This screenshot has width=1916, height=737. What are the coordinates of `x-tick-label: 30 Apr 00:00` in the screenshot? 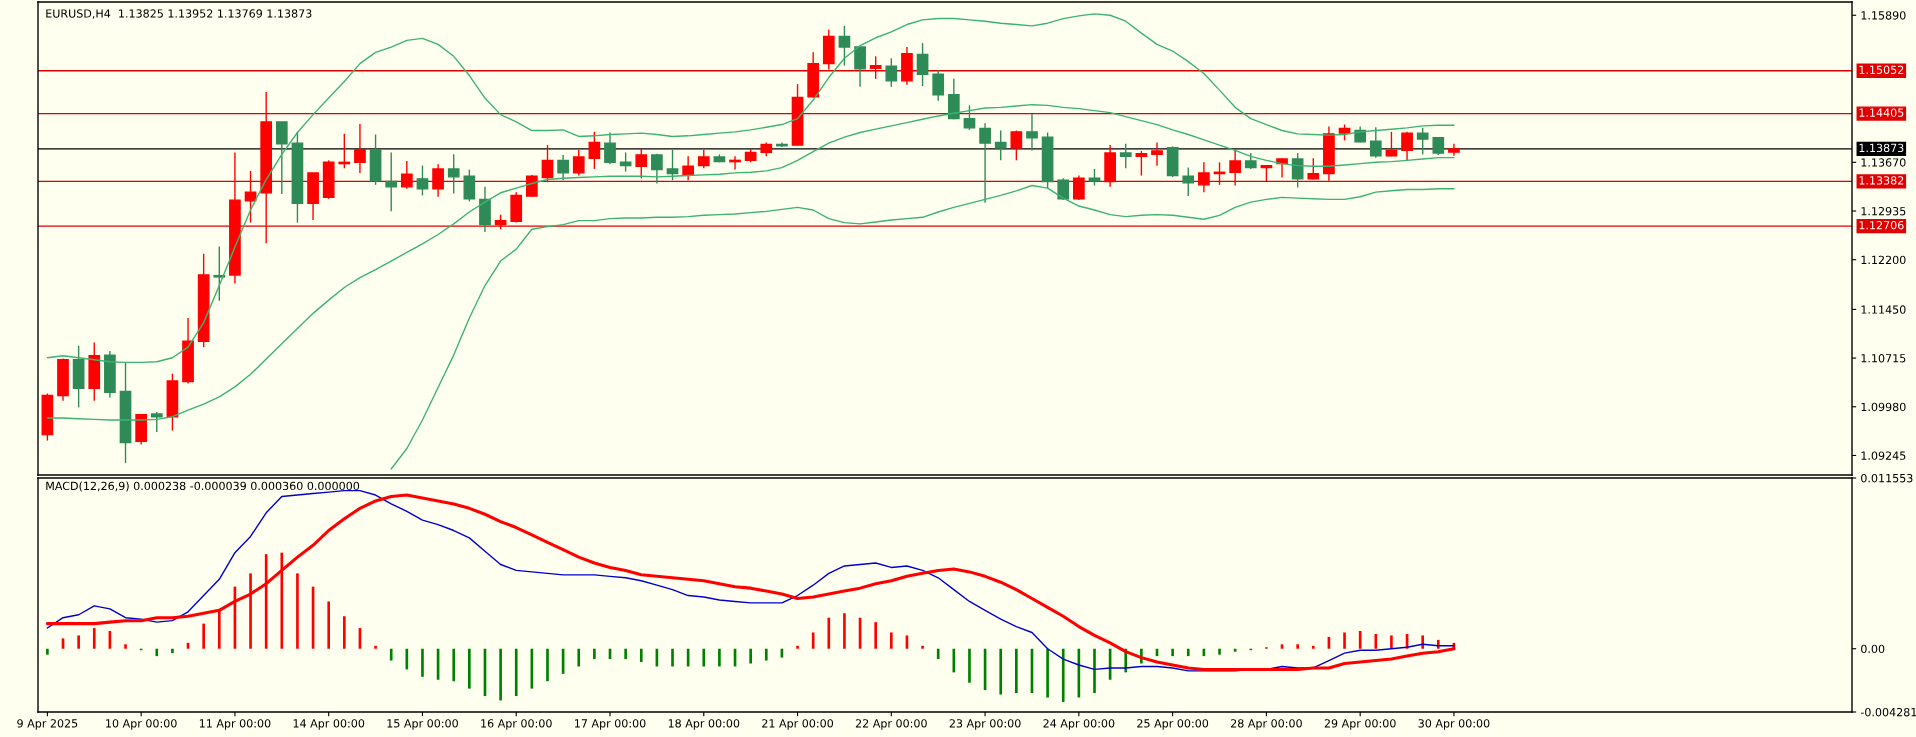 It's located at (1454, 724).